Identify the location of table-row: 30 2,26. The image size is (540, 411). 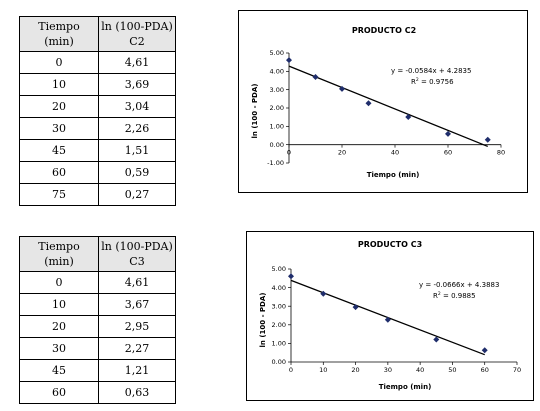
(97, 128).